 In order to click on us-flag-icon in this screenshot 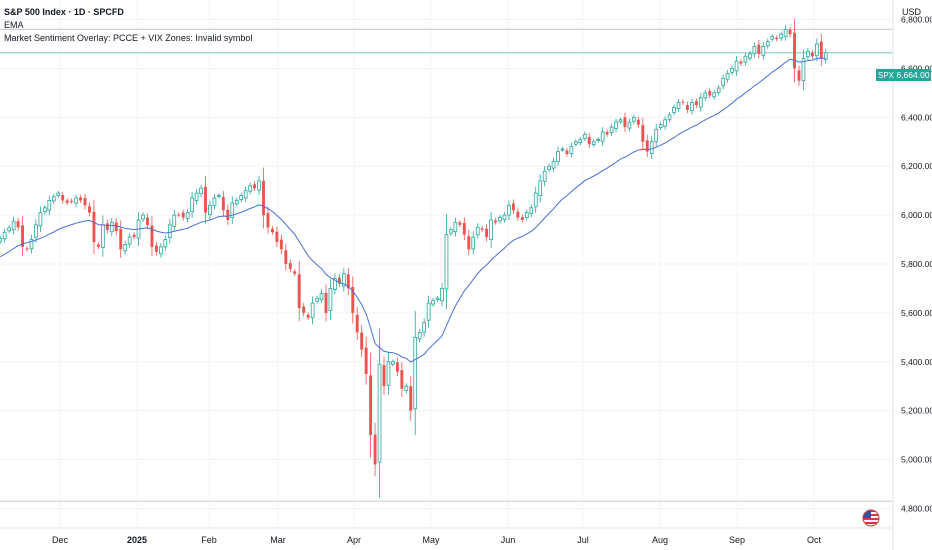, I will do `click(871, 518)`.